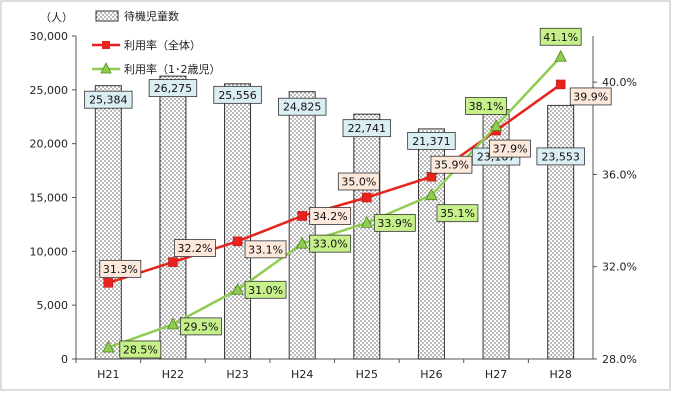  I want to click on x-tick-label: H26, so click(431, 374).